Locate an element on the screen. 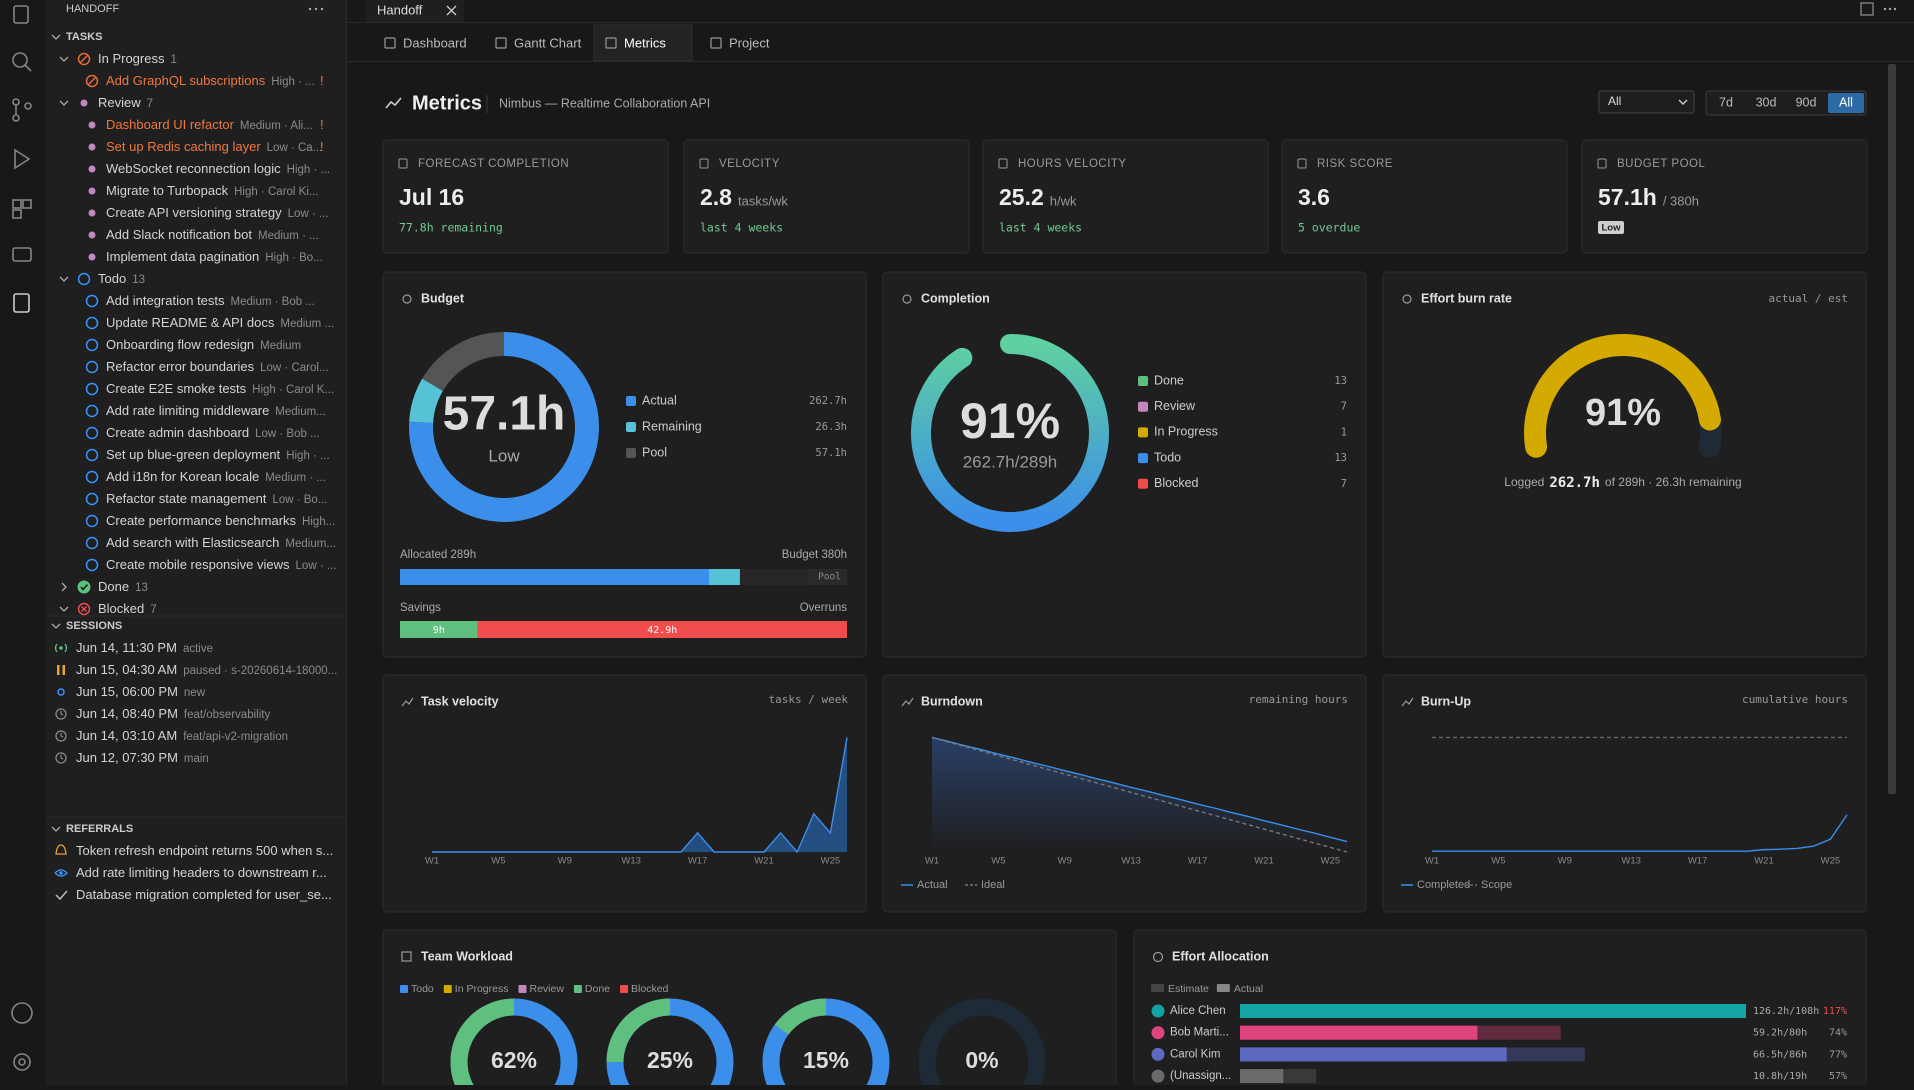 This screenshot has width=1914, height=1090. session-row: Jun 15, 06:00 PM new is located at coordinates (227, 692).